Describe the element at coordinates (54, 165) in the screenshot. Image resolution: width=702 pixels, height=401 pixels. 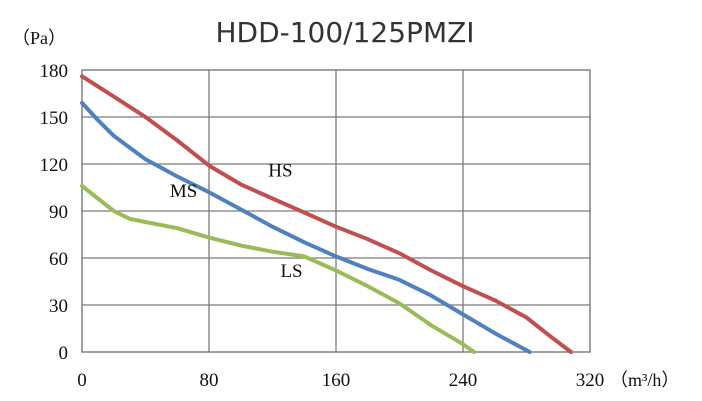
I see `y-tick-label: 120` at that location.